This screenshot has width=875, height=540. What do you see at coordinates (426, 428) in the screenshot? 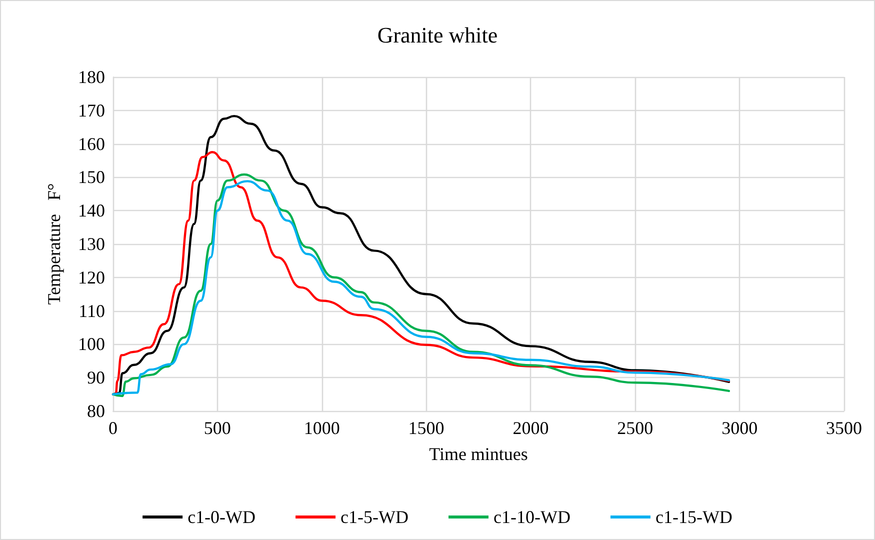
I see `x-tick-label: 1500` at bounding box center [426, 428].